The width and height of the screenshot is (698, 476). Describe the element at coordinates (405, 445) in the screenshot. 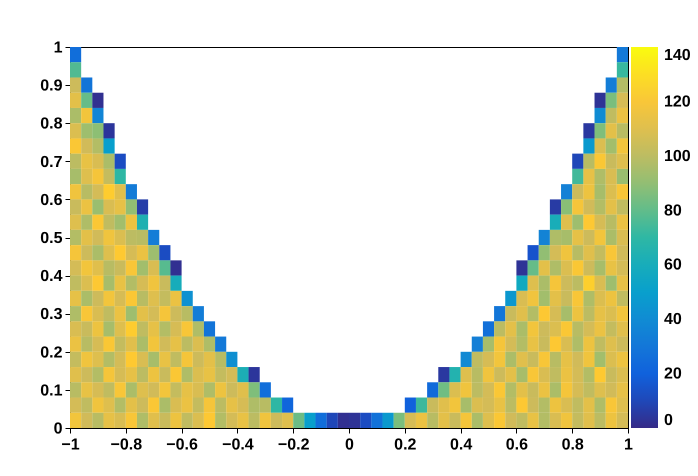

I see `x-tick-label: 0.2` at that location.